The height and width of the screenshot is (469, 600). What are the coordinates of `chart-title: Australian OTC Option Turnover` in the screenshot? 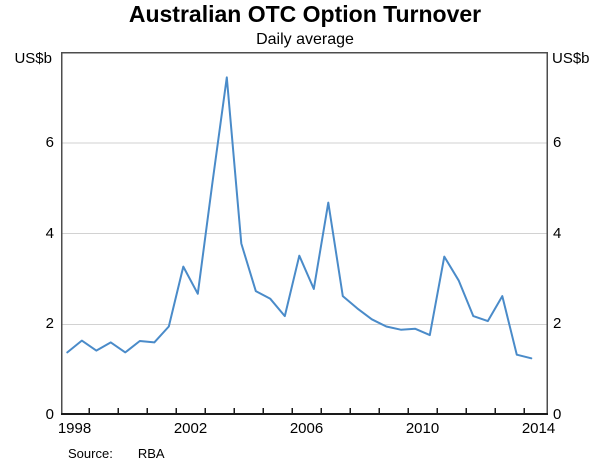 It's located at (305, 14).